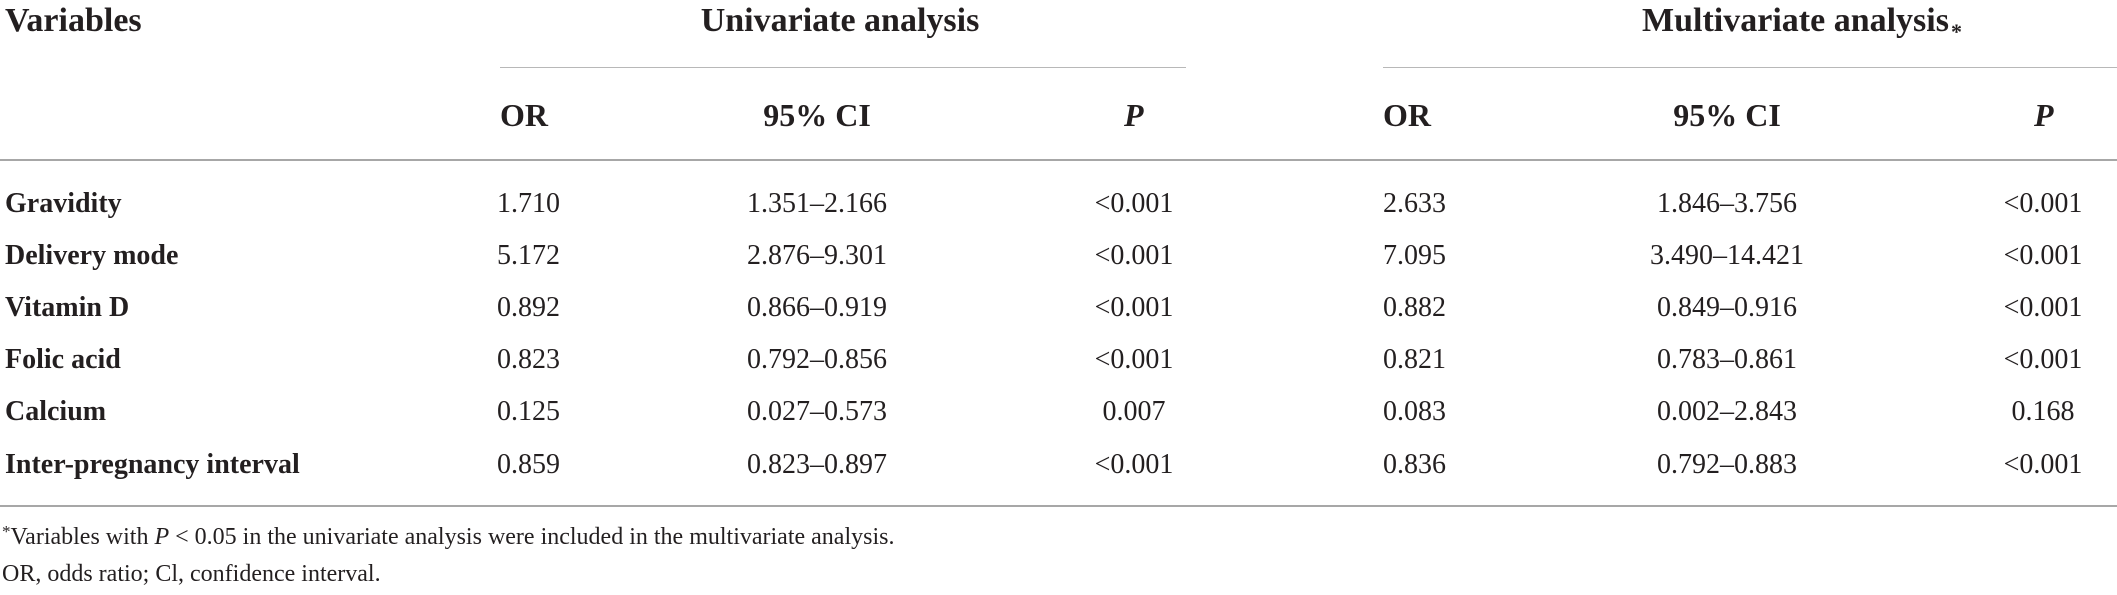  I want to click on row-label: Folic acid, so click(63, 359).